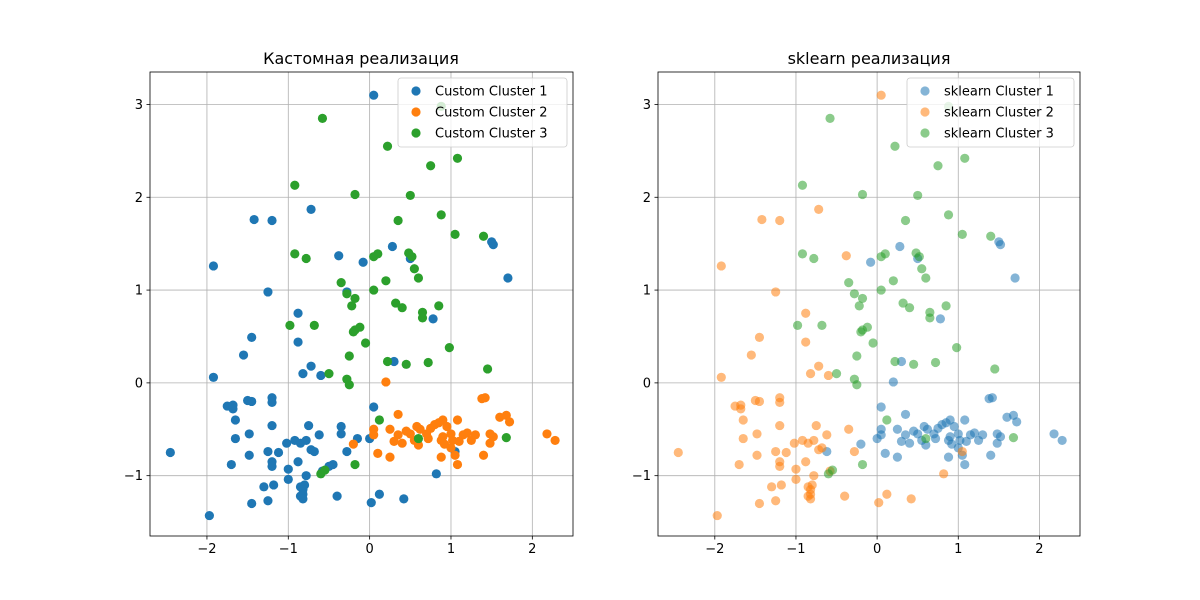 This screenshot has height=600, width=1200. Describe the element at coordinates (206, 549) in the screenshot. I see `left-x-tick-label: −2` at that location.